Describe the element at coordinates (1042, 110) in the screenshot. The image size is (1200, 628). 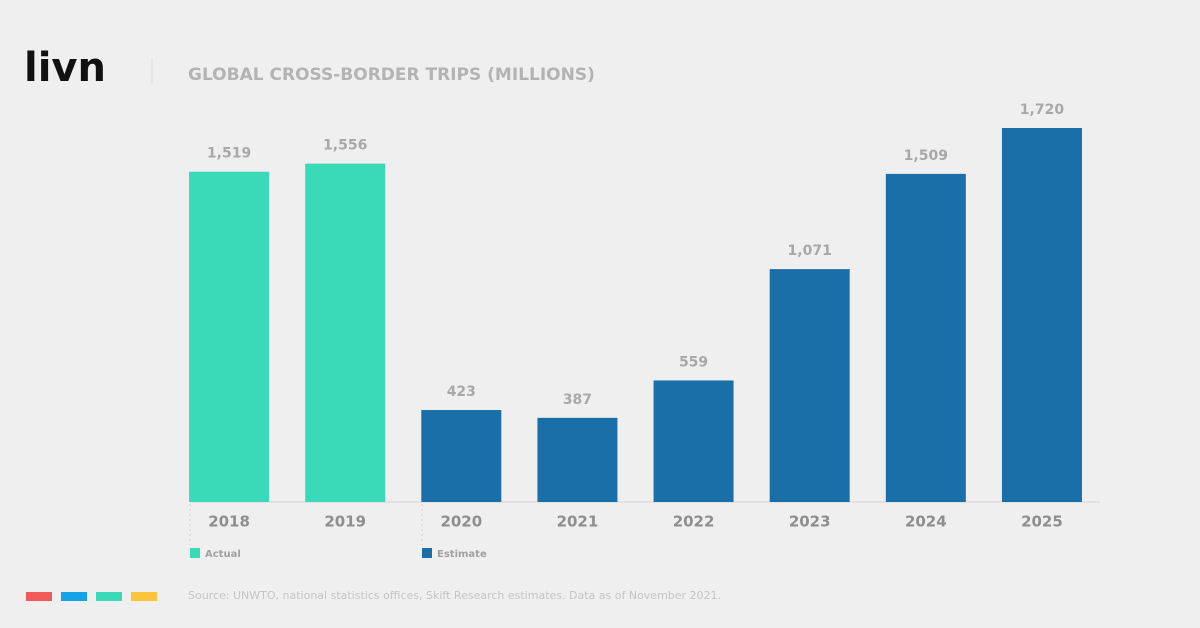
I see `data-label: 1,720` at that location.